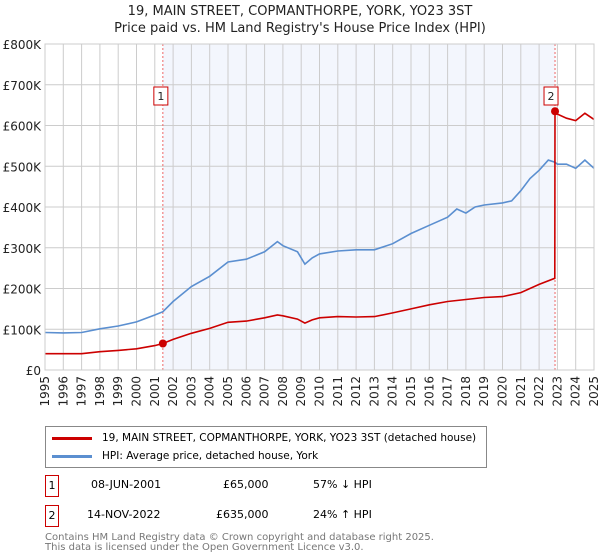  I want to click on x-tick-label: 2011, so click(338, 391).